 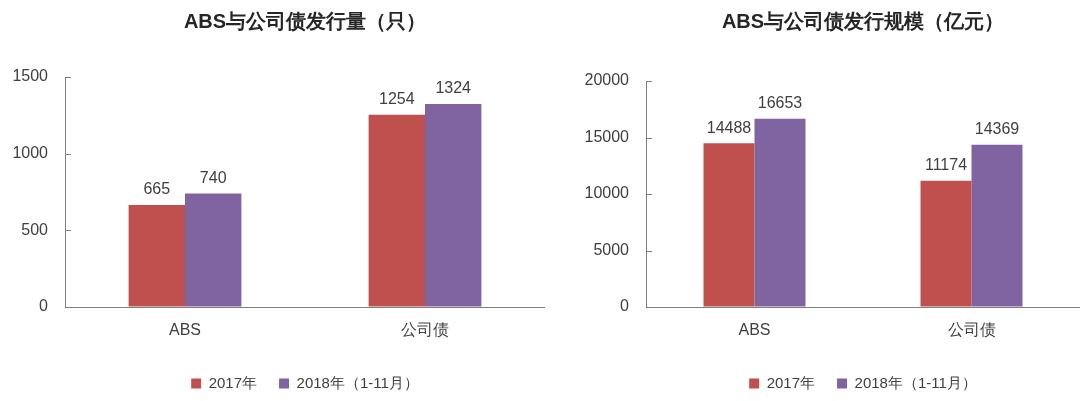 What do you see at coordinates (611, 249) in the screenshot?
I see `y-tick-label: 5000` at bounding box center [611, 249].